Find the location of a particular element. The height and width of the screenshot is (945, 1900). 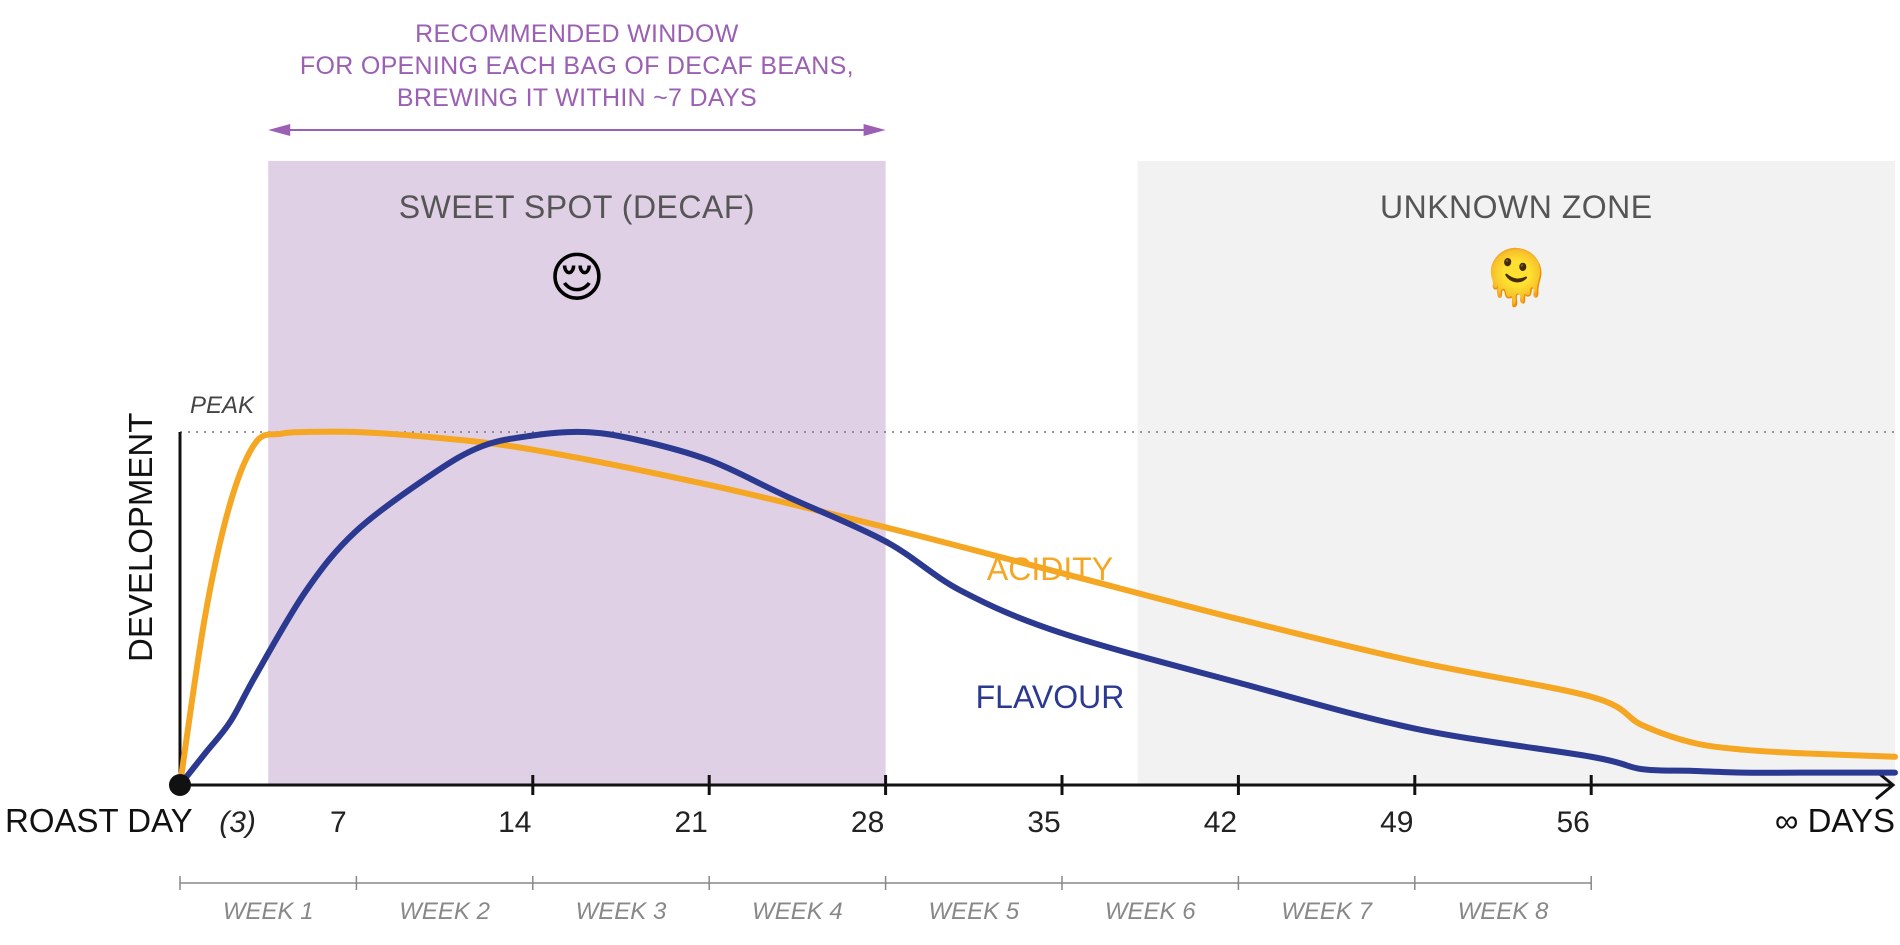

week-label-6: WEEK 6 is located at coordinates (1150, 911).